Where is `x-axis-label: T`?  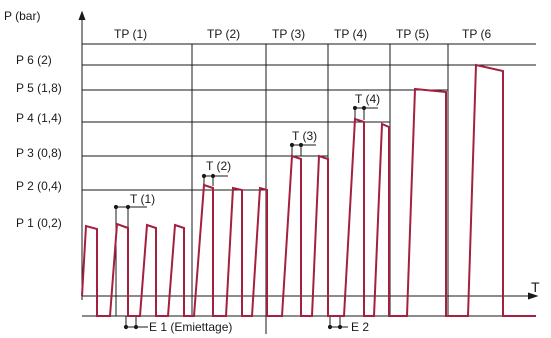 x-axis-label: T is located at coordinates (535, 287).